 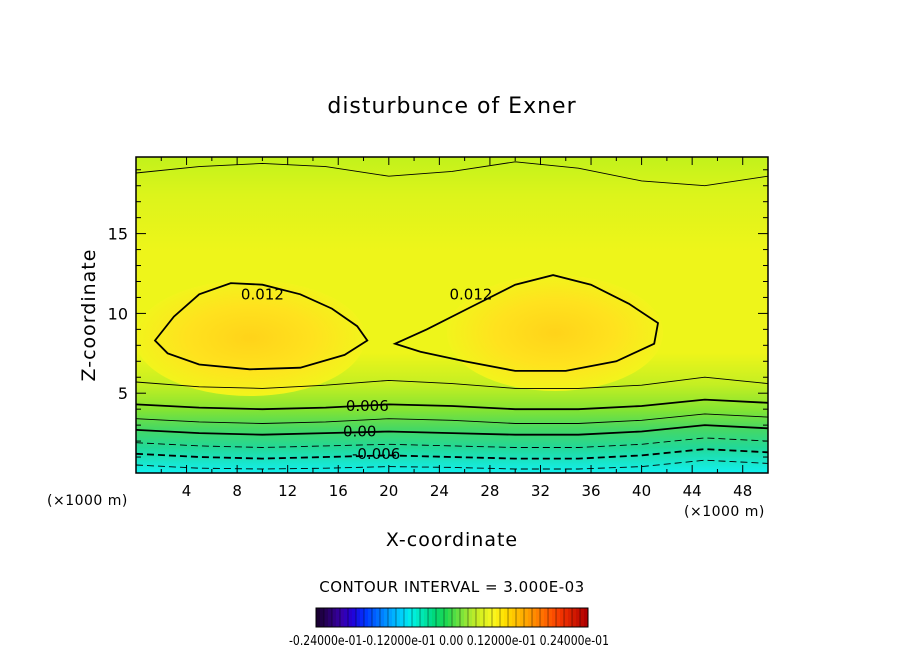 I want to click on x-tick-label-7: 32, so click(x=540, y=491).